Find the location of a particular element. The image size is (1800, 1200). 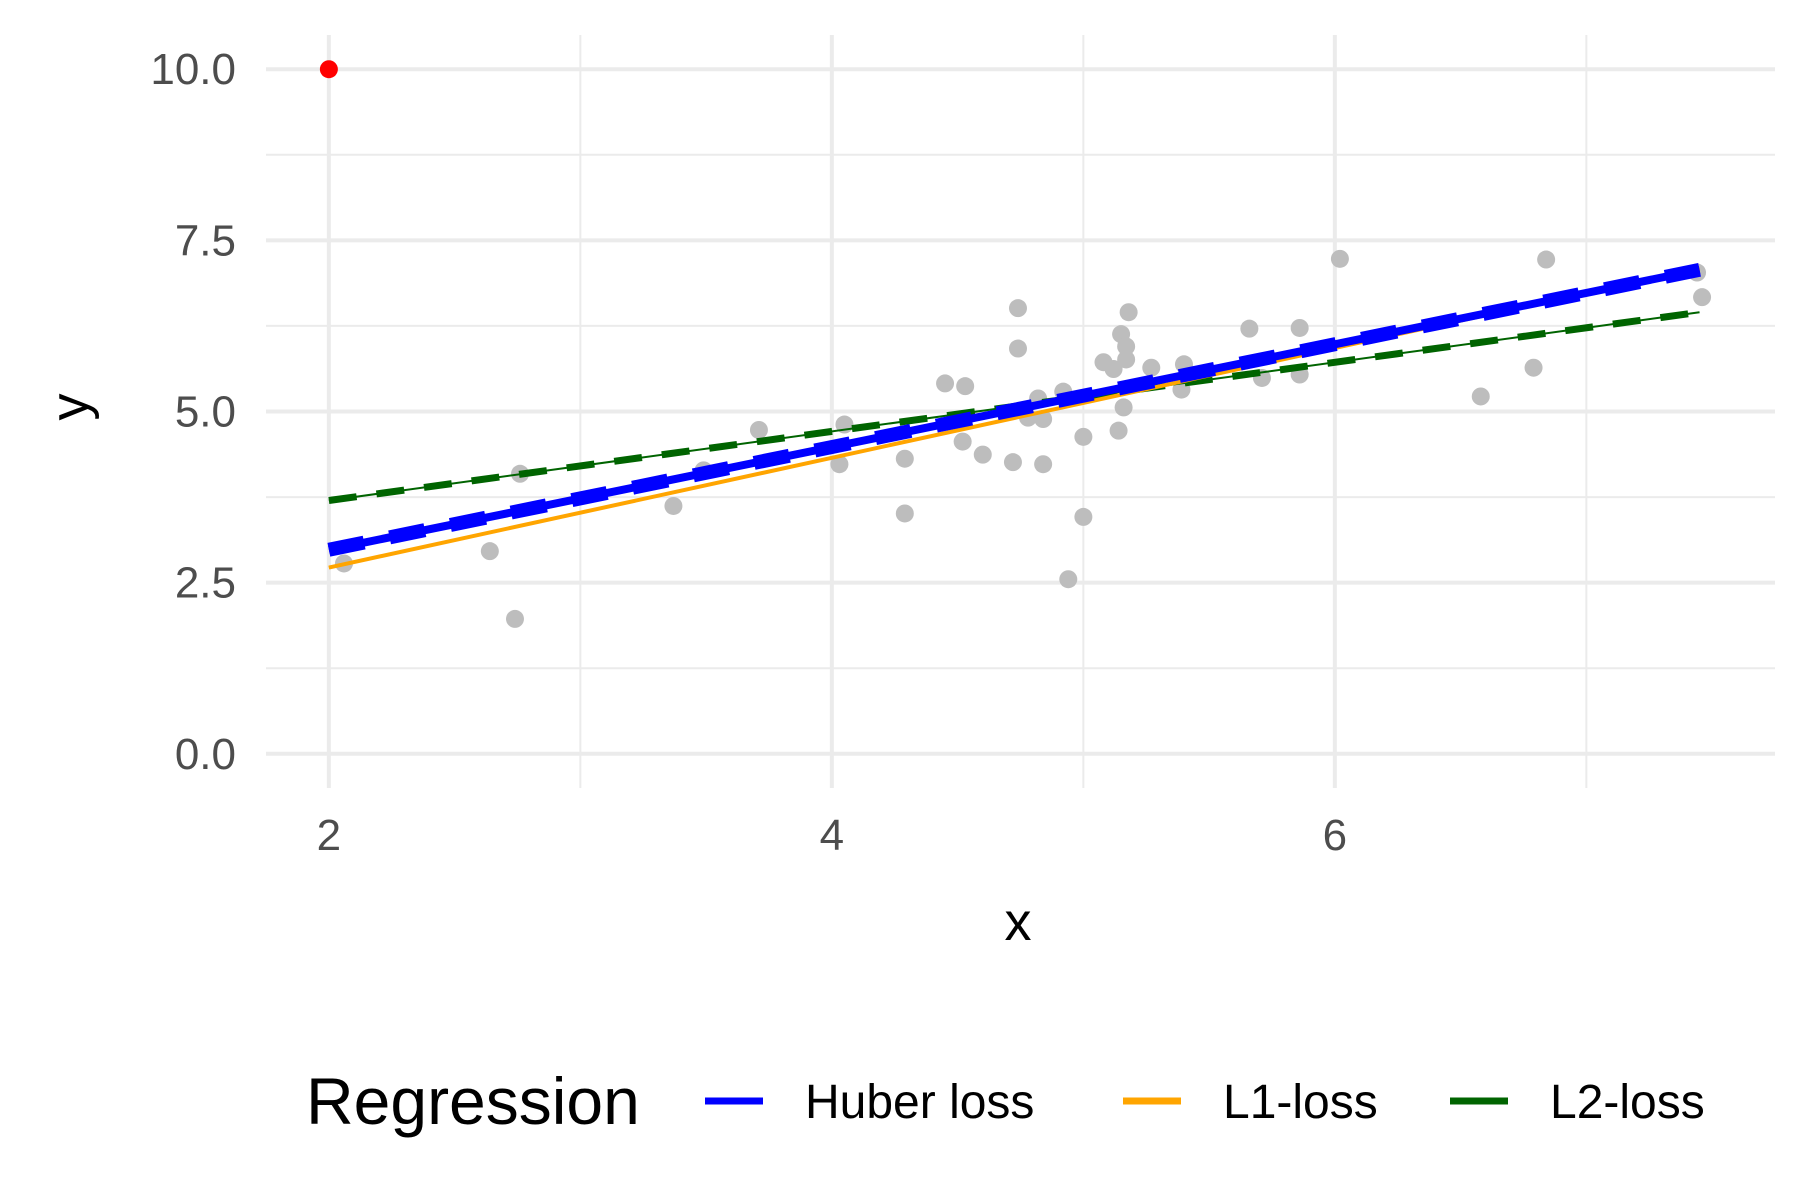

y-axis-ticks: 0.0 2.5 5.0 7.5 10.0 is located at coordinates (193, 412).